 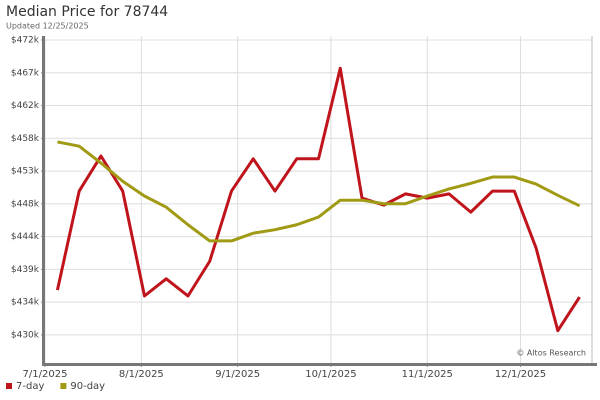 What do you see at coordinates (45, 374) in the screenshot?
I see `x-tick-label: 7/1/2025` at bounding box center [45, 374].